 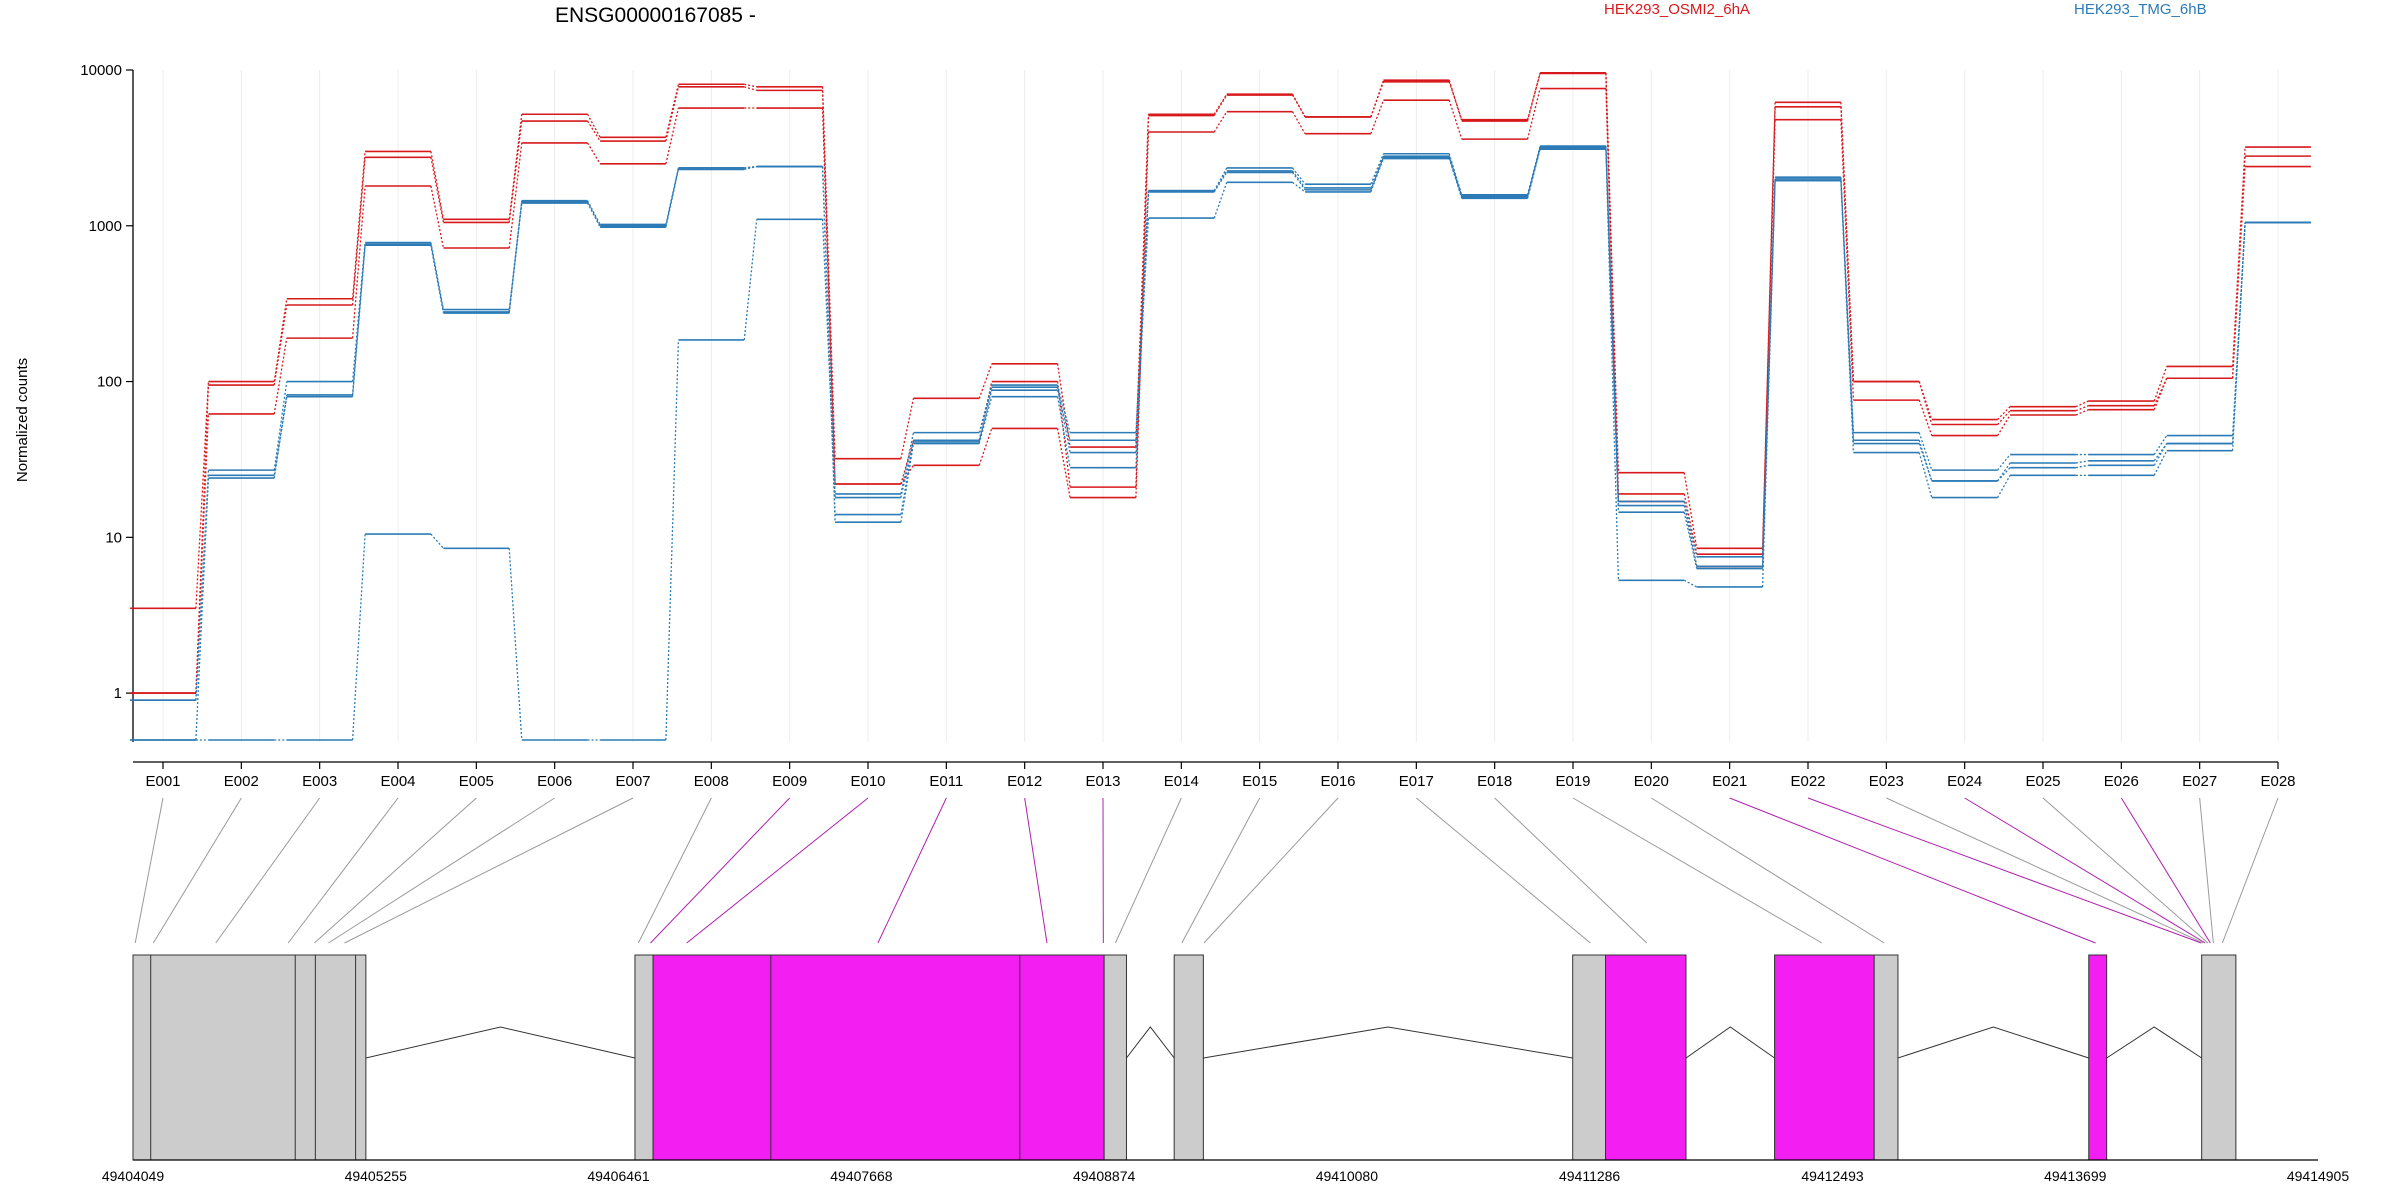 I want to click on bin-connectors, so click(x=1206, y=870).